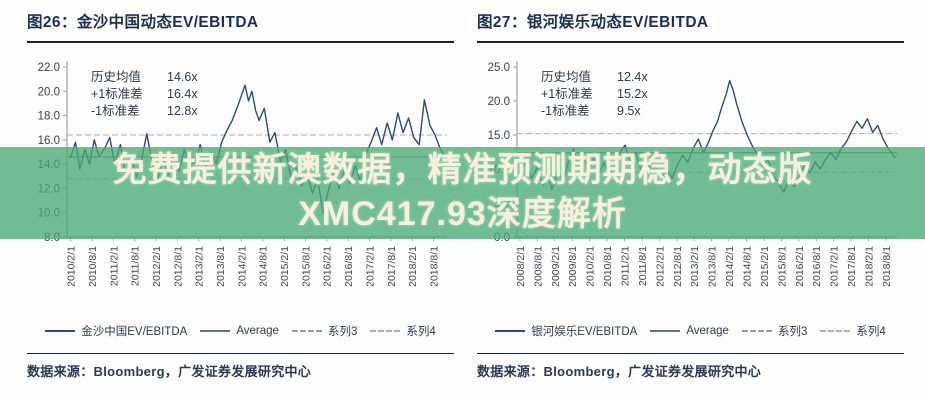 The width and height of the screenshot is (925, 400). Describe the element at coordinates (242, 266) in the screenshot. I see `x-tick-label: 2014/2/1` at that location.